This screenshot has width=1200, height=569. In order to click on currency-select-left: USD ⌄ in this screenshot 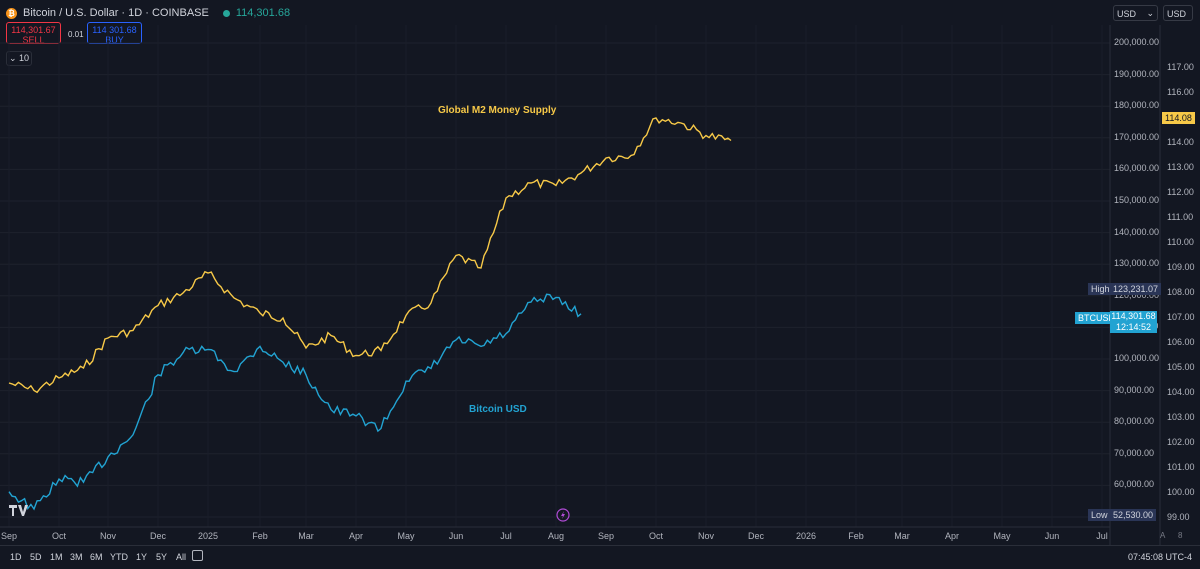, I will do `click(1135, 13)`.